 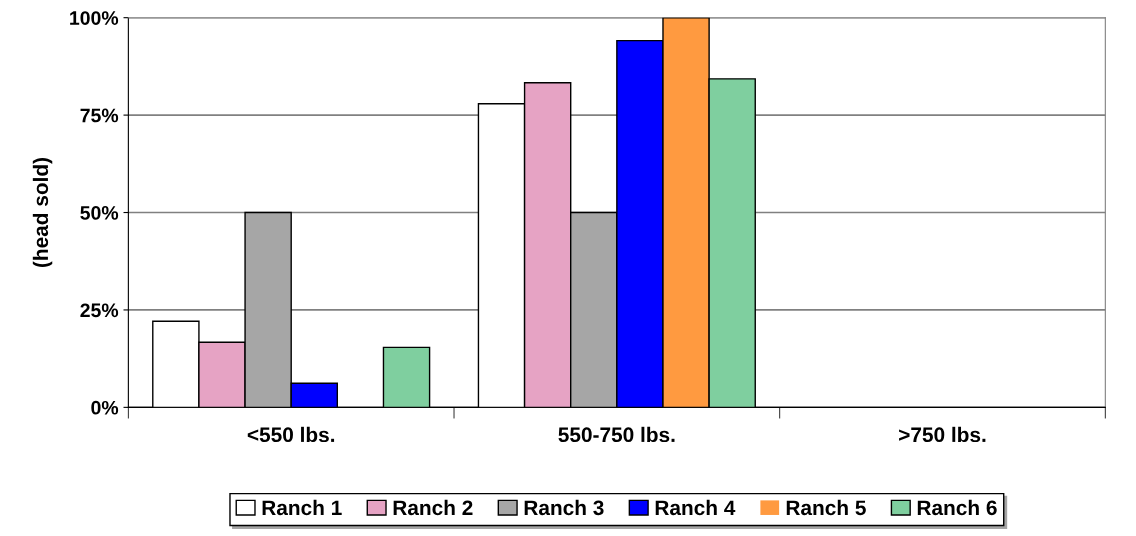 I want to click on y-tick-label: 100%, so click(x=94, y=18).